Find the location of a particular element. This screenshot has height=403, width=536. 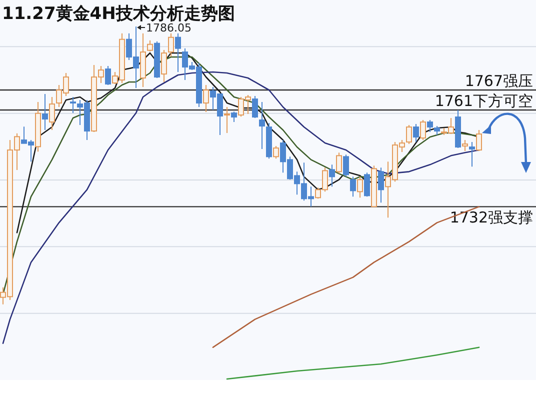

ref-line-label: 1732强支撑 is located at coordinates (491, 217).